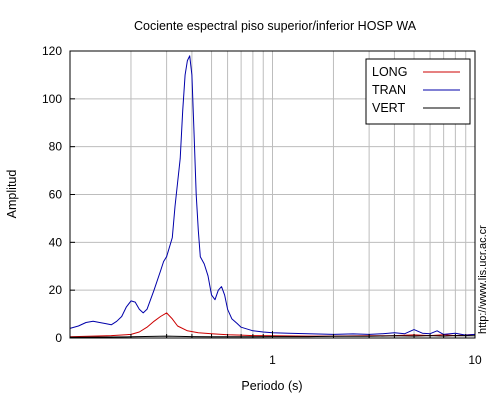  What do you see at coordinates (58, 338) in the screenshot?
I see `y-tick-label: 0` at bounding box center [58, 338].